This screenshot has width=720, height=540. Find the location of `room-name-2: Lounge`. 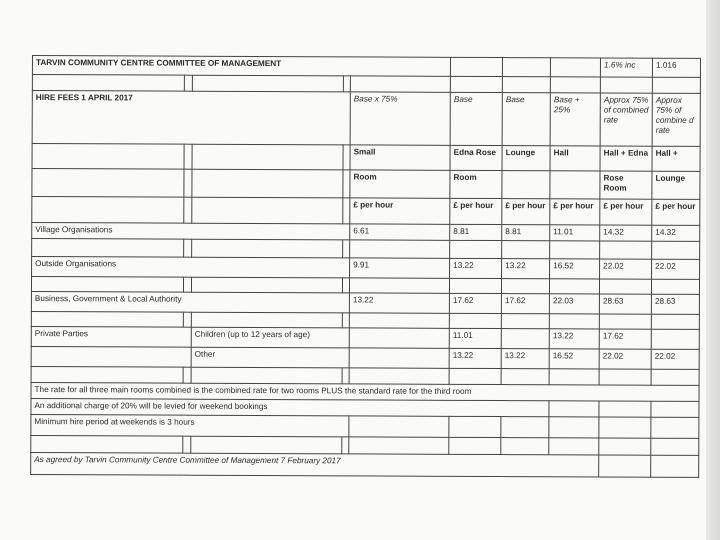

room-name-2: Lounge is located at coordinates (676, 185).